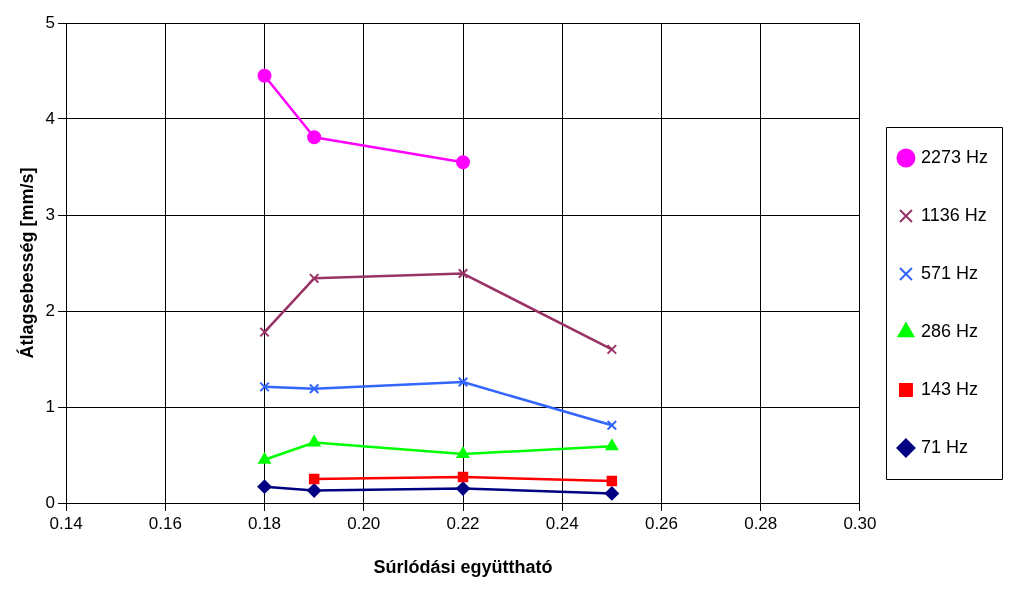 The image size is (1017, 592). What do you see at coordinates (954, 156) in the screenshot?
I see `legend-label: 2273 Hz` at bounding box center [954, 156].